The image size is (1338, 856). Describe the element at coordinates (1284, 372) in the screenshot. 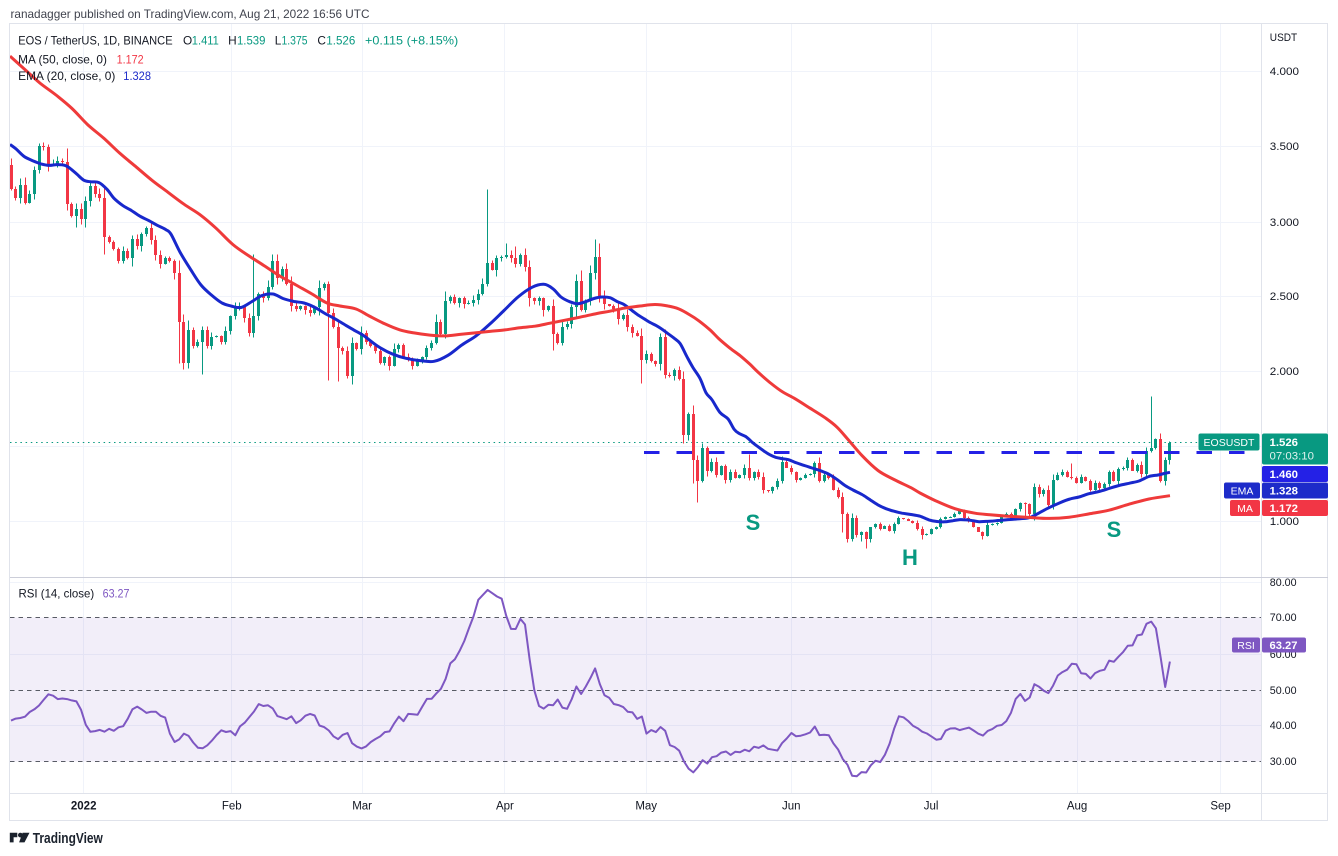

I see `svg-text: 2.000` at that location.